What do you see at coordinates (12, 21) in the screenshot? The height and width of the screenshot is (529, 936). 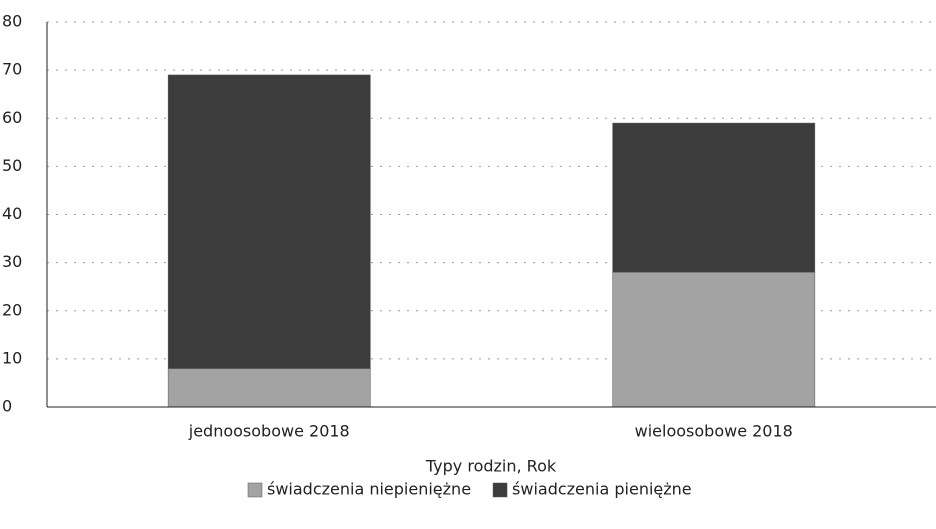 I see `y-tick-label: 80` at bounding box center [12, 21].